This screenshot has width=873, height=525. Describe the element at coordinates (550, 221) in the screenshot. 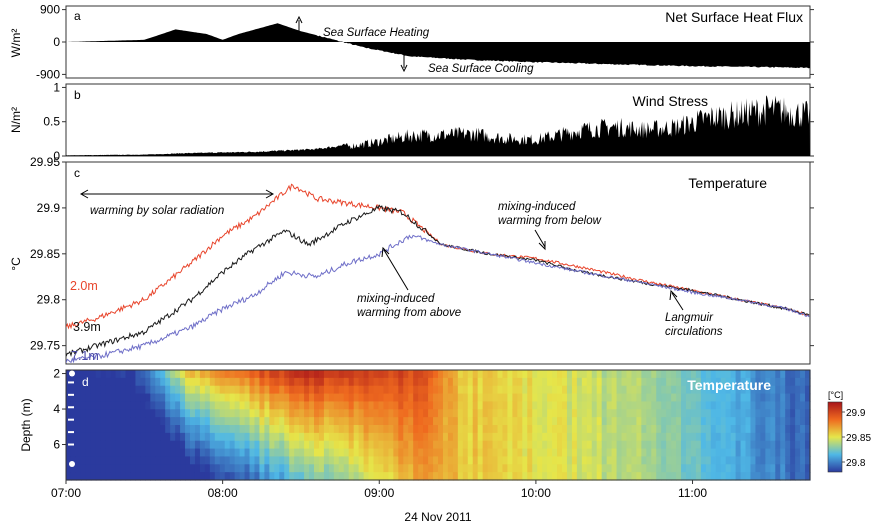

I see `warming-below-annotation-line2: warming from below` at that location.